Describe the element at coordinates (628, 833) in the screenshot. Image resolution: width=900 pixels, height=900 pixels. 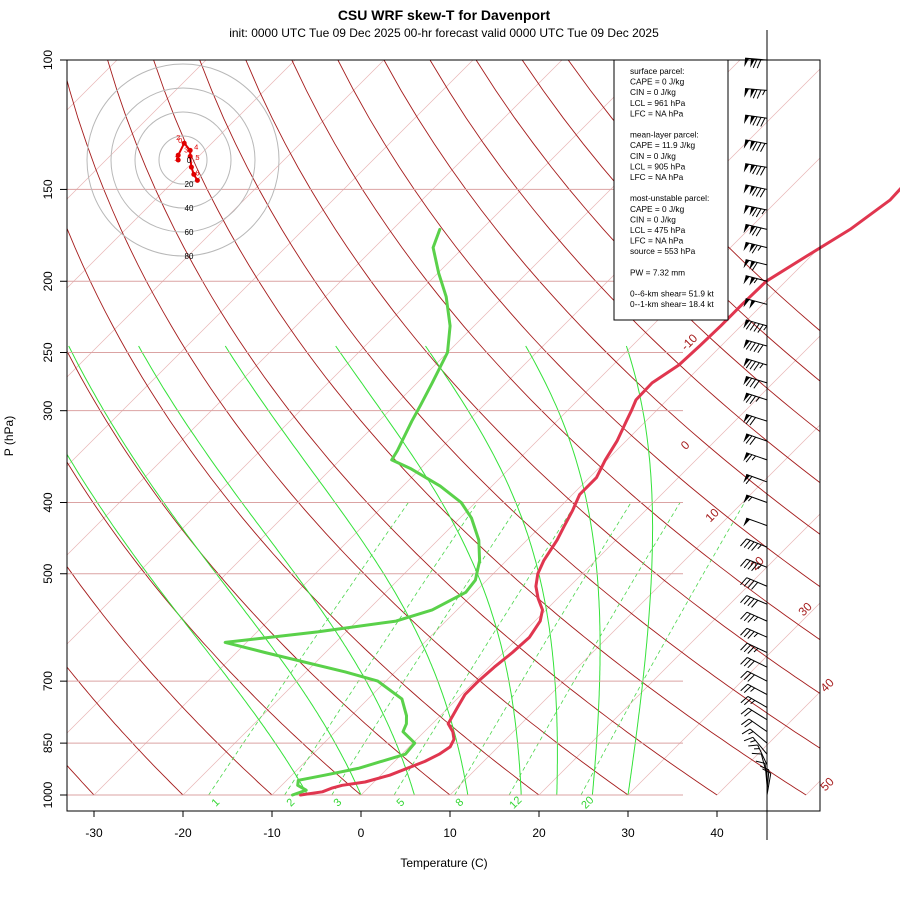
I see `x-tick-label: 30` at that location.